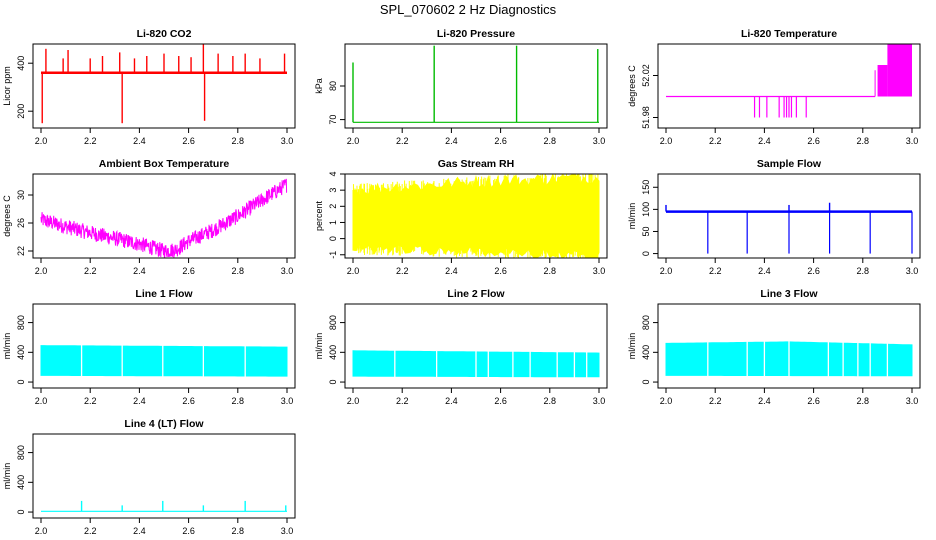  I want to click on y-tick-label: 1, so click(333, 222).